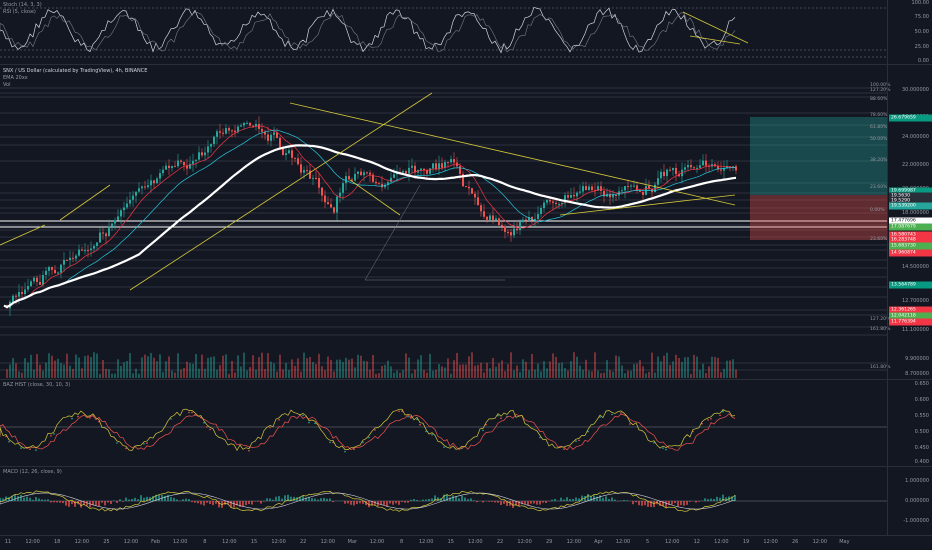  I want to click on baz-label: BAZ HIST (close, 30, 10, 3), so click(37, 385).